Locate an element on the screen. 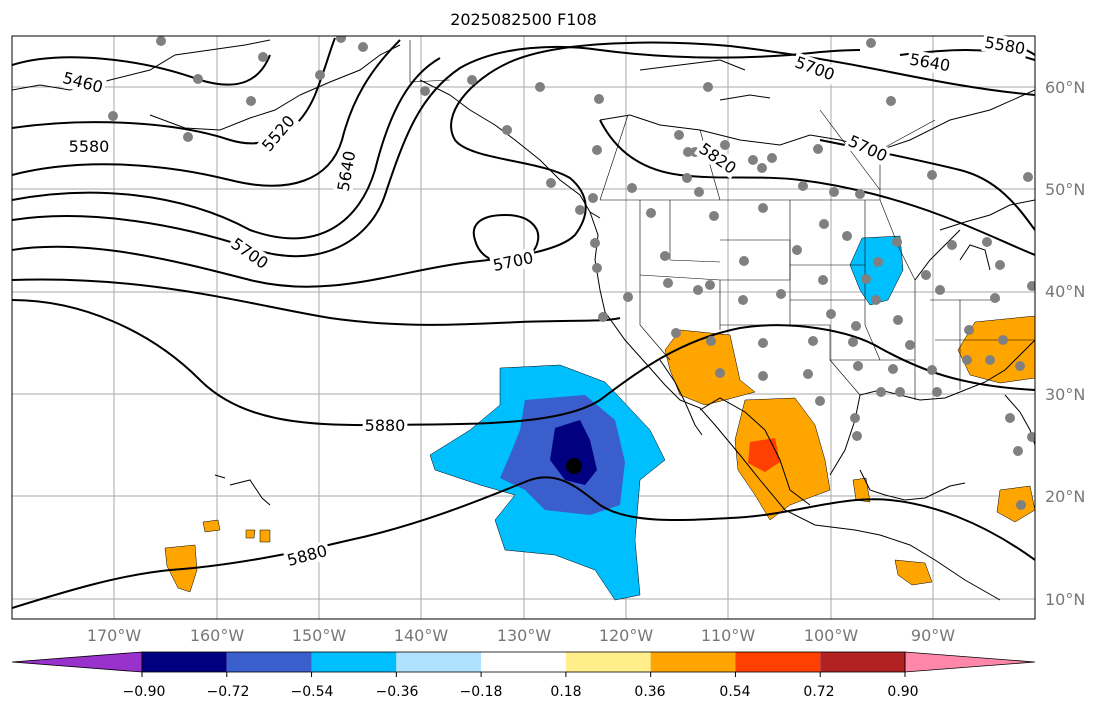 The image size is (1105, 712). colorbar-tick-label: −0.90 is located at coordinates (144, 692).